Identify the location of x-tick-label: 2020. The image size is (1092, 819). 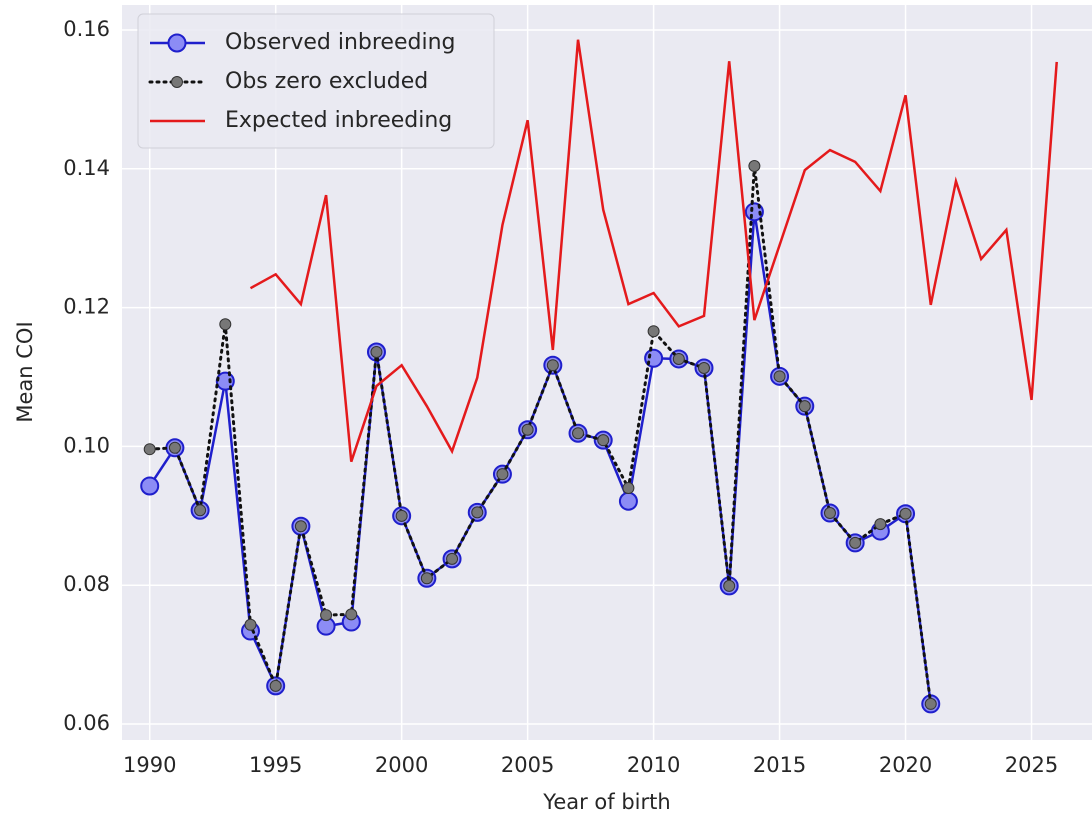
(905, 765).